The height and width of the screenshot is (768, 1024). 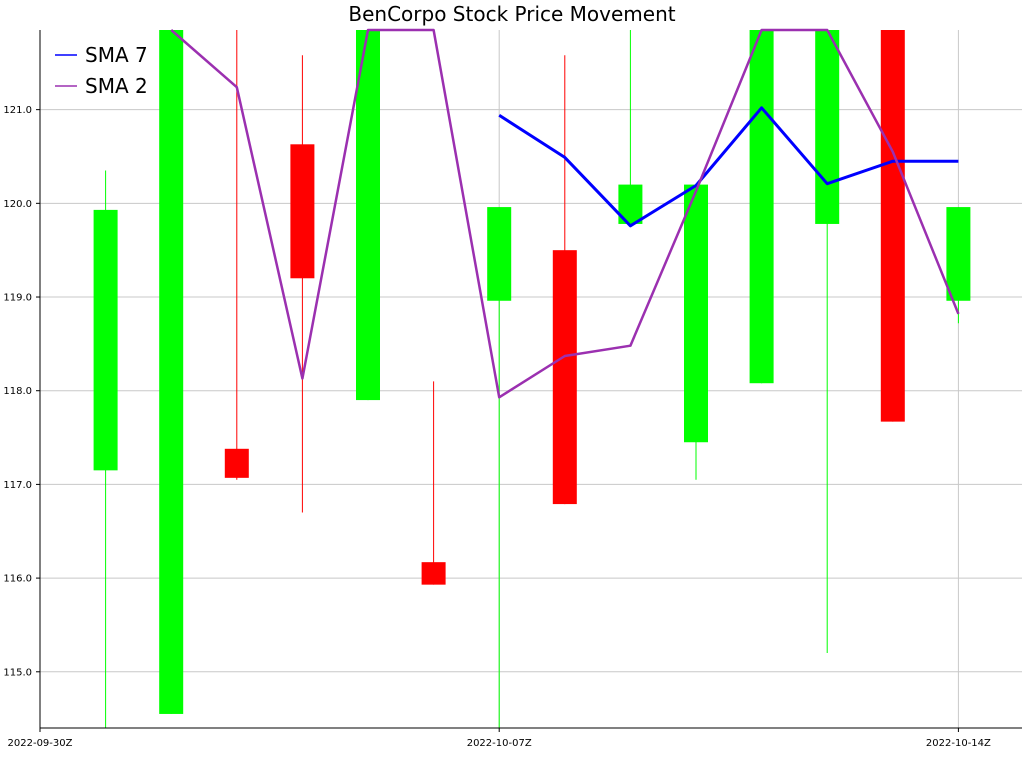 What do you see at coordinates (116, 86) in the screenshot?
I see `legend-label: SMA 2` at bounding box center [116, 86].